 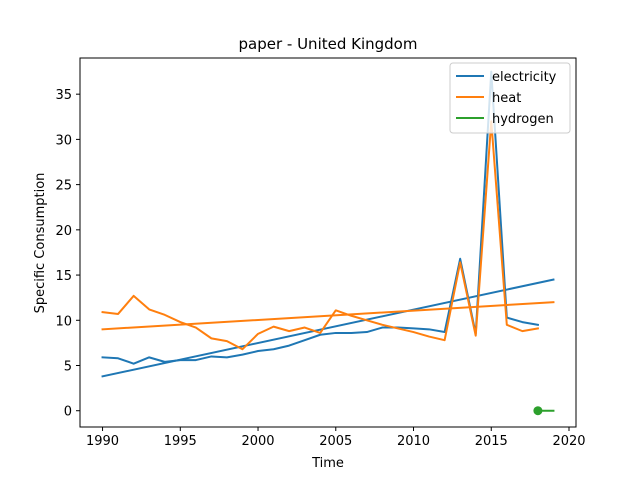 I want to click on x-tick-label: 2010, so click(x=413, y=441).